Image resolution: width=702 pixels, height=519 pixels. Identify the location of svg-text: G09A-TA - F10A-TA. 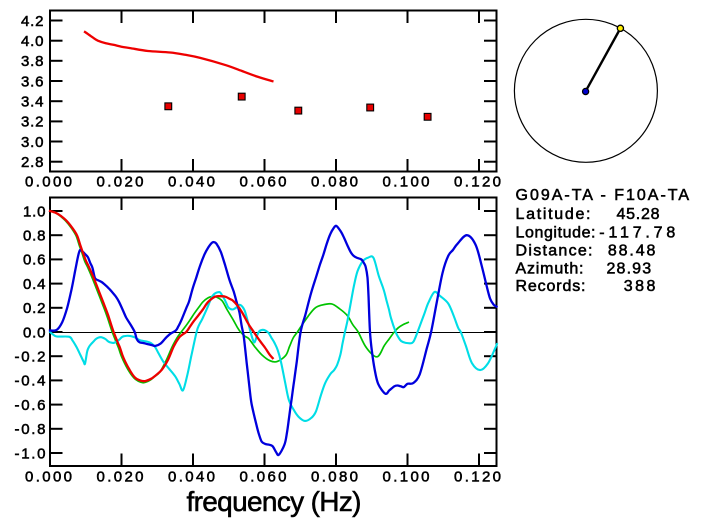
(603, 195).